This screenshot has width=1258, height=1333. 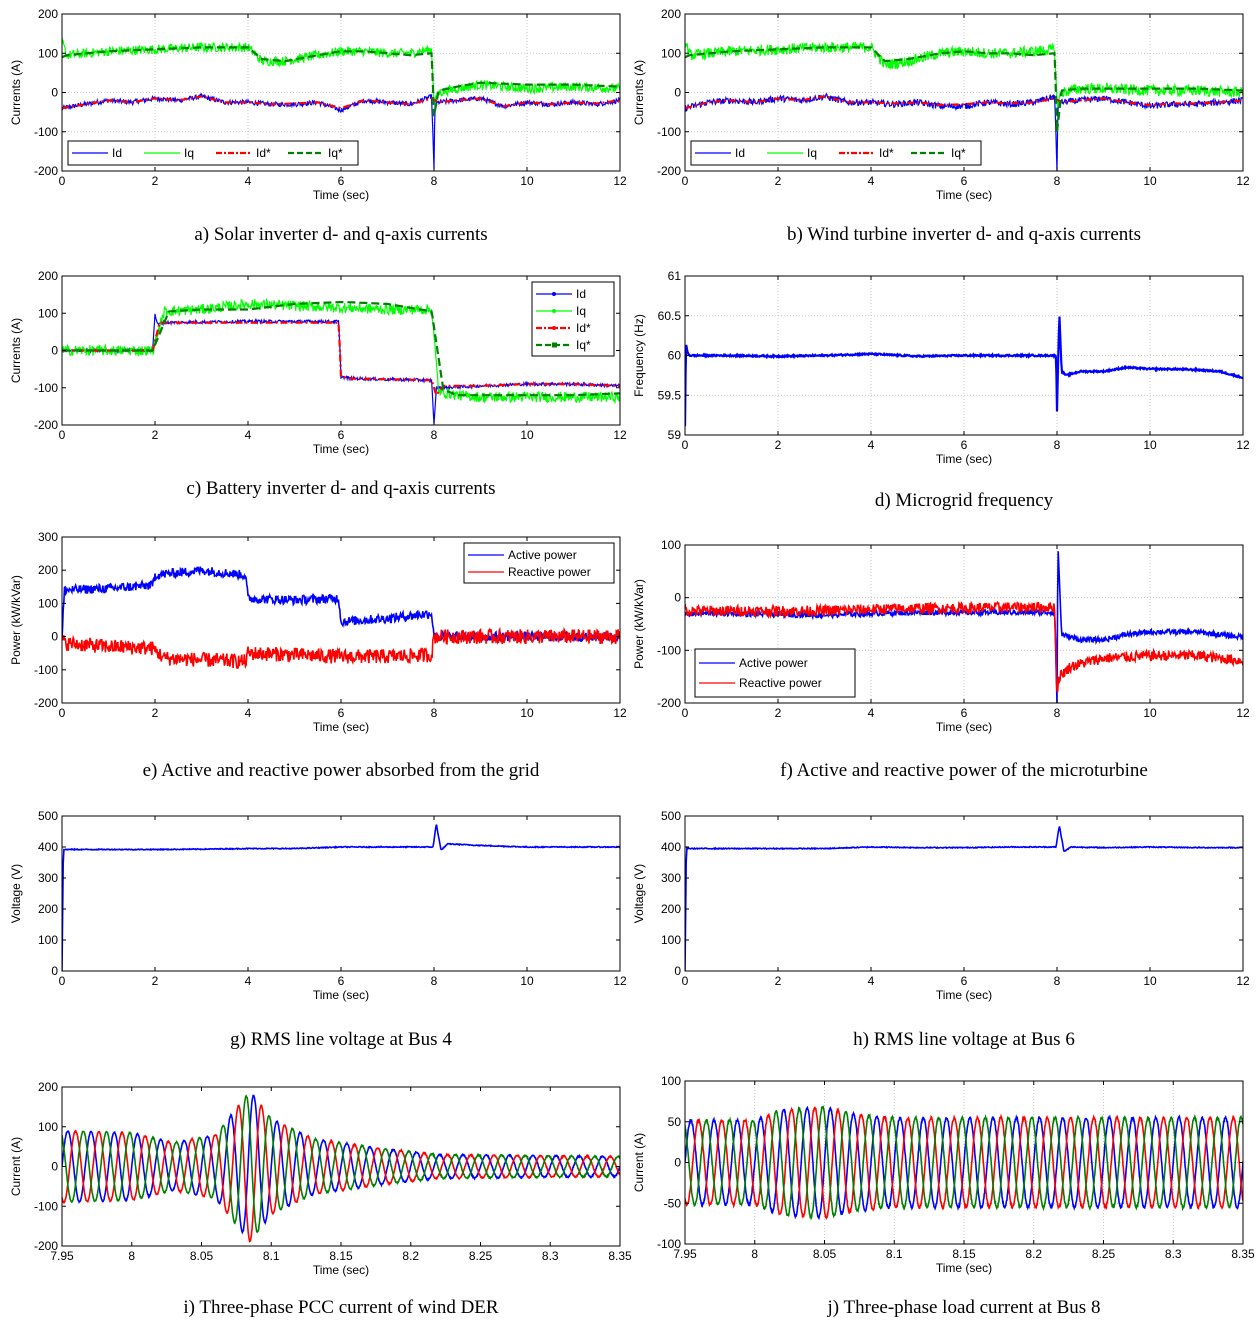 I want to click on chart-caption: g) RMS line voltage at Bus 4, so click(x=341, y=1039).